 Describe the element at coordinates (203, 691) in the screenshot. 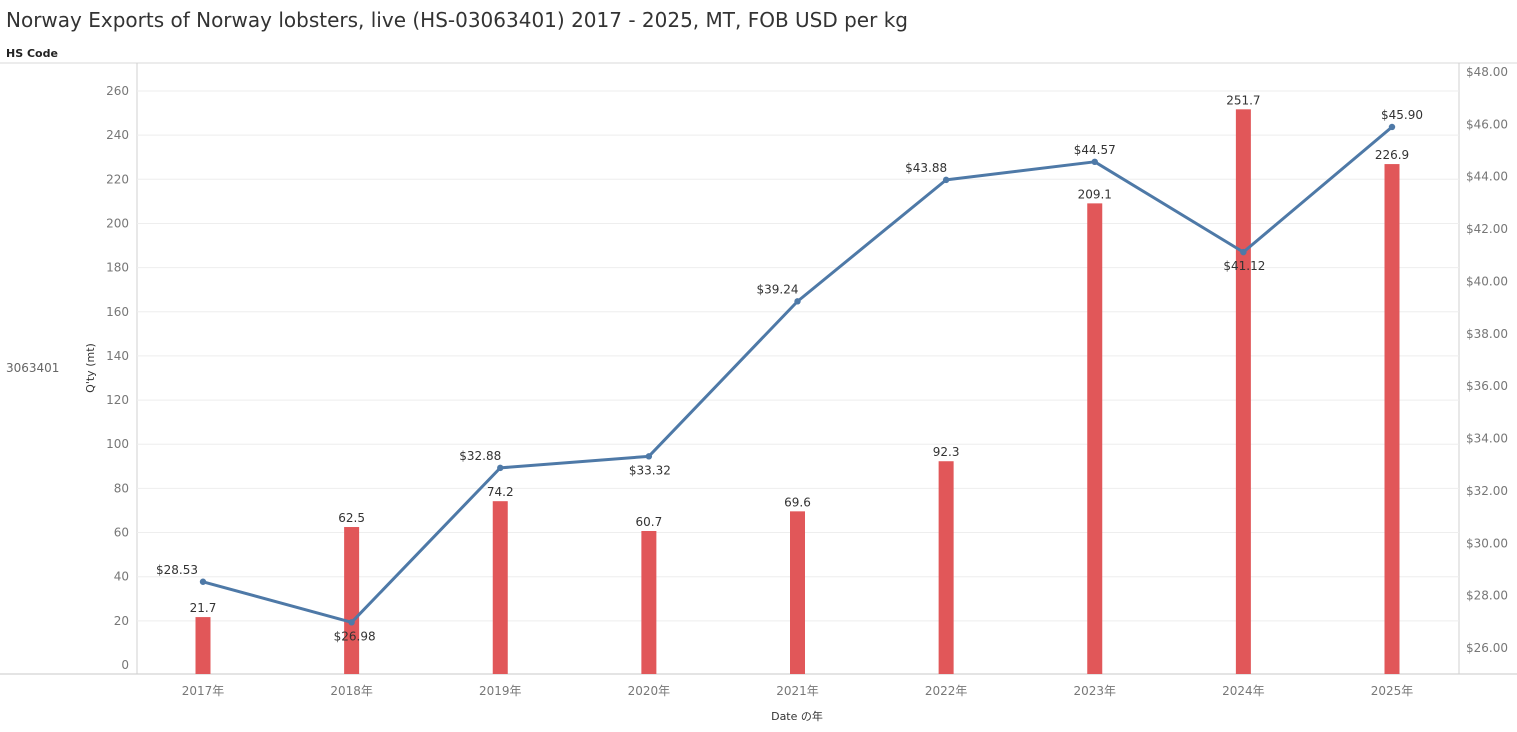

I see `x-tick-label: 2017年` at that location.